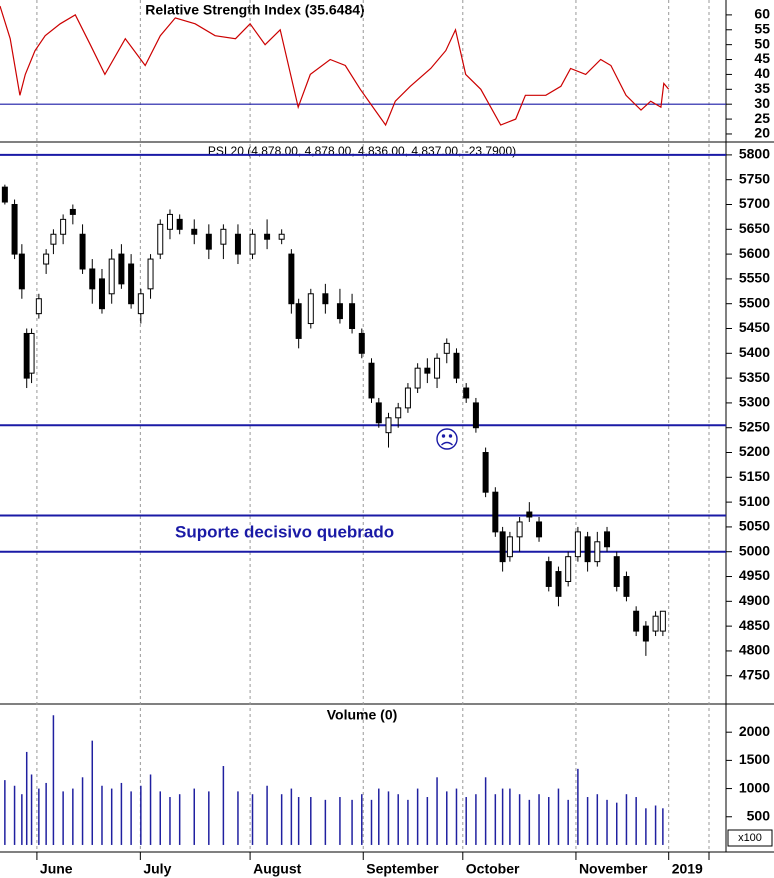  I want to click on x-tick-label: July, so click(157, 869).